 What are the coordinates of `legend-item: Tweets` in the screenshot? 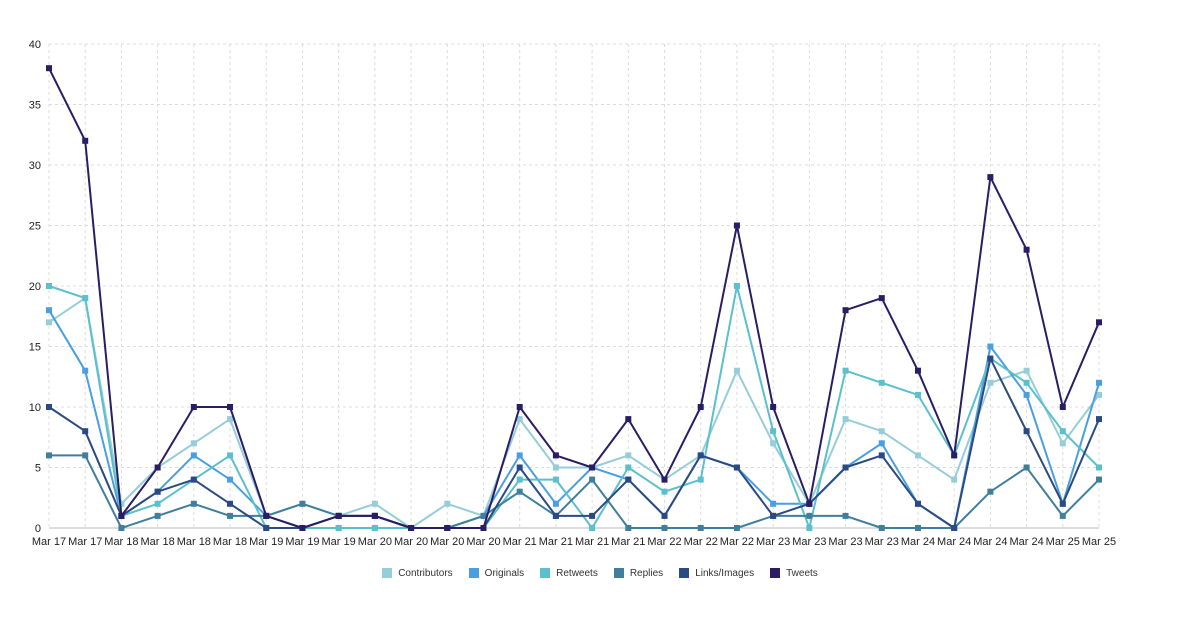 It's located at (794, 573).